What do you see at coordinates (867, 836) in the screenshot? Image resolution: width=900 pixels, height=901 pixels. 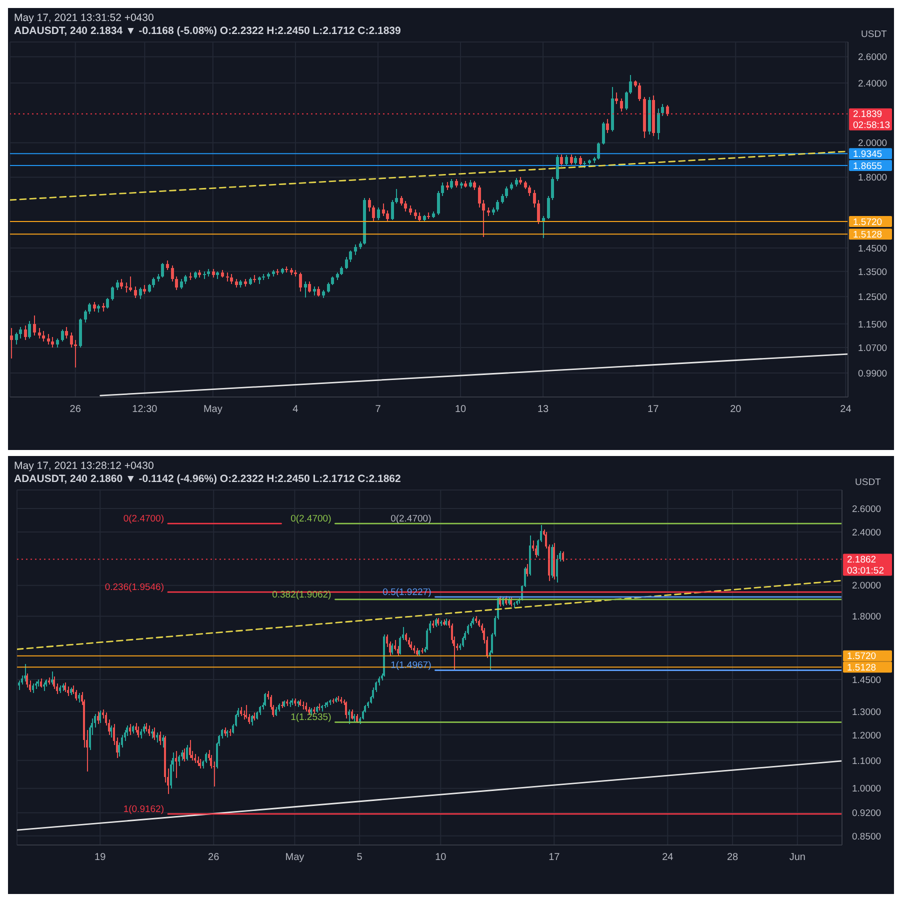 I see `y-tick-label: 0.8500` at bounding box center [867, 836].